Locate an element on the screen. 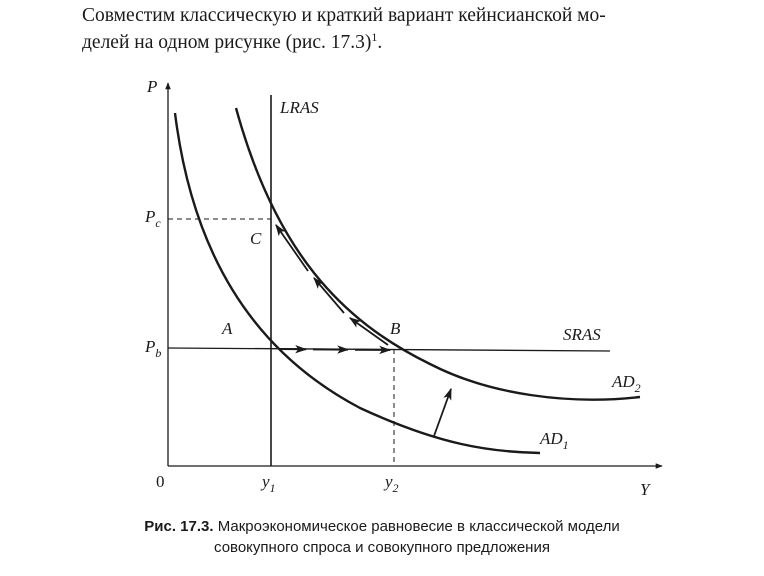 Image resolution: width=764 pixels, height=576 pixels. y2-label: y2 is located at coordinates (391, 483).